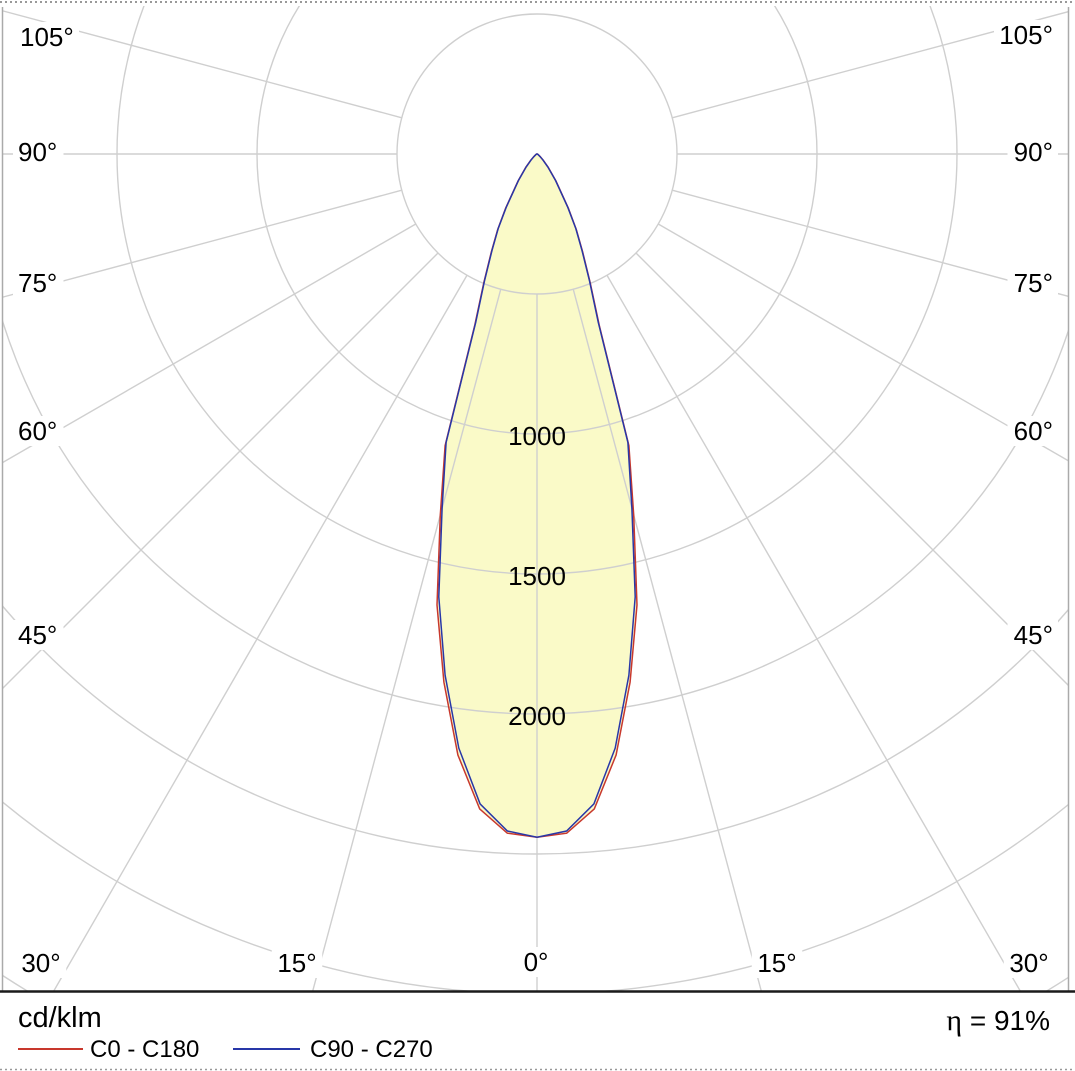  I want to click on legend-label-c0-c180: C0 - C180, so click(145, 1049).